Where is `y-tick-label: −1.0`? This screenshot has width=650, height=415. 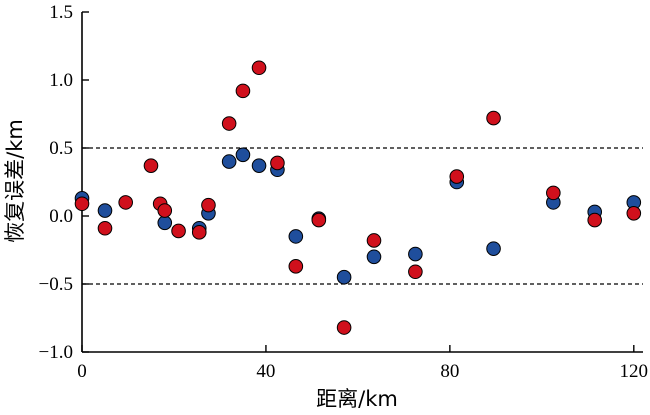 y-tick-label: −1.0 is located at coordinates (56, 352).